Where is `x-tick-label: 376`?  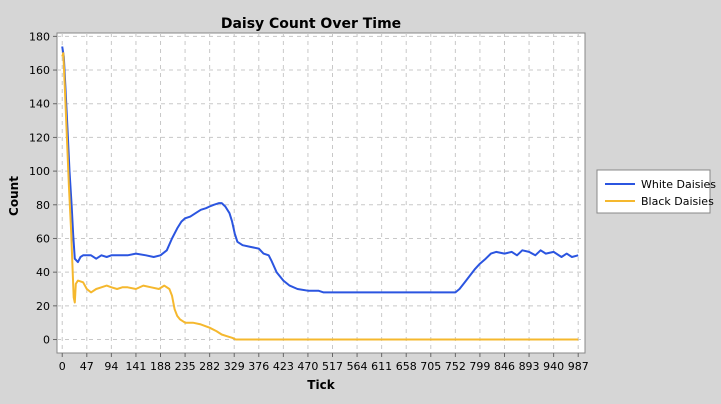 x-tick-label: 376 is located at coordinates (258, 366).